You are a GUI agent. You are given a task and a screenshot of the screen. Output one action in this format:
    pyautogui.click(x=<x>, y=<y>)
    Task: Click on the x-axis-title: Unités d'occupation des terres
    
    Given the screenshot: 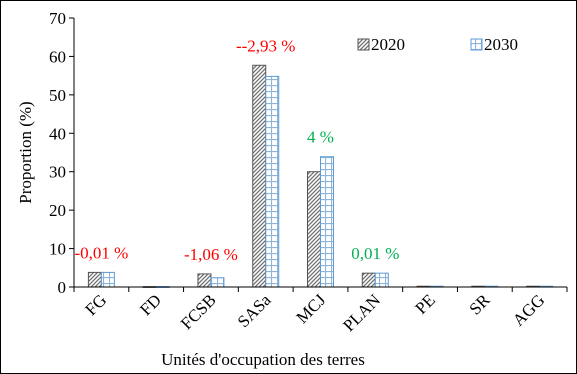 What is the action you would take?
    pyautogui.click(x=263, y=359)
    